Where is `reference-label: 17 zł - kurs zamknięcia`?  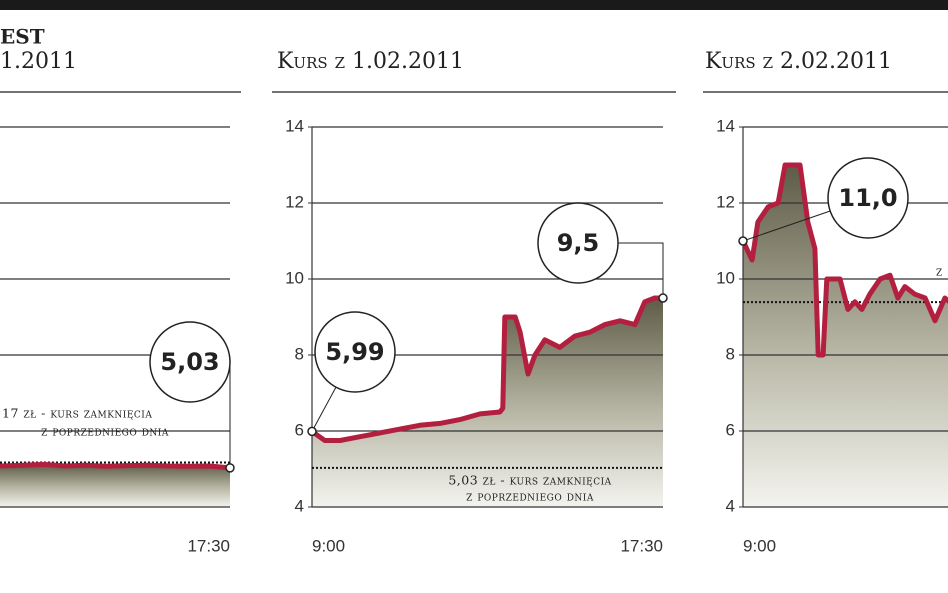
reference-label: 17 zł - kurs zamknięcia is located at coordinates (77, 413).